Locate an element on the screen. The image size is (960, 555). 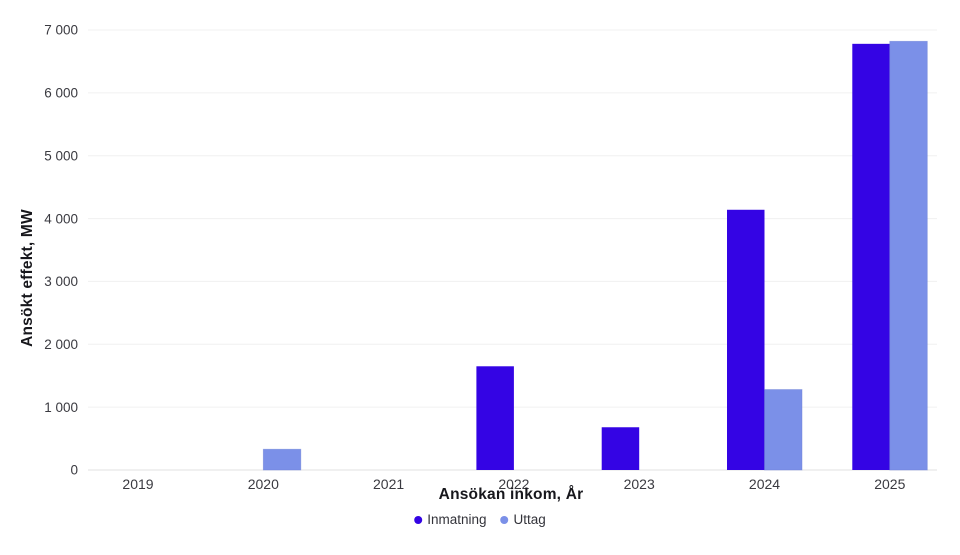
legend-item-inmatning: Inmatning is located at coordinates (450, 519).